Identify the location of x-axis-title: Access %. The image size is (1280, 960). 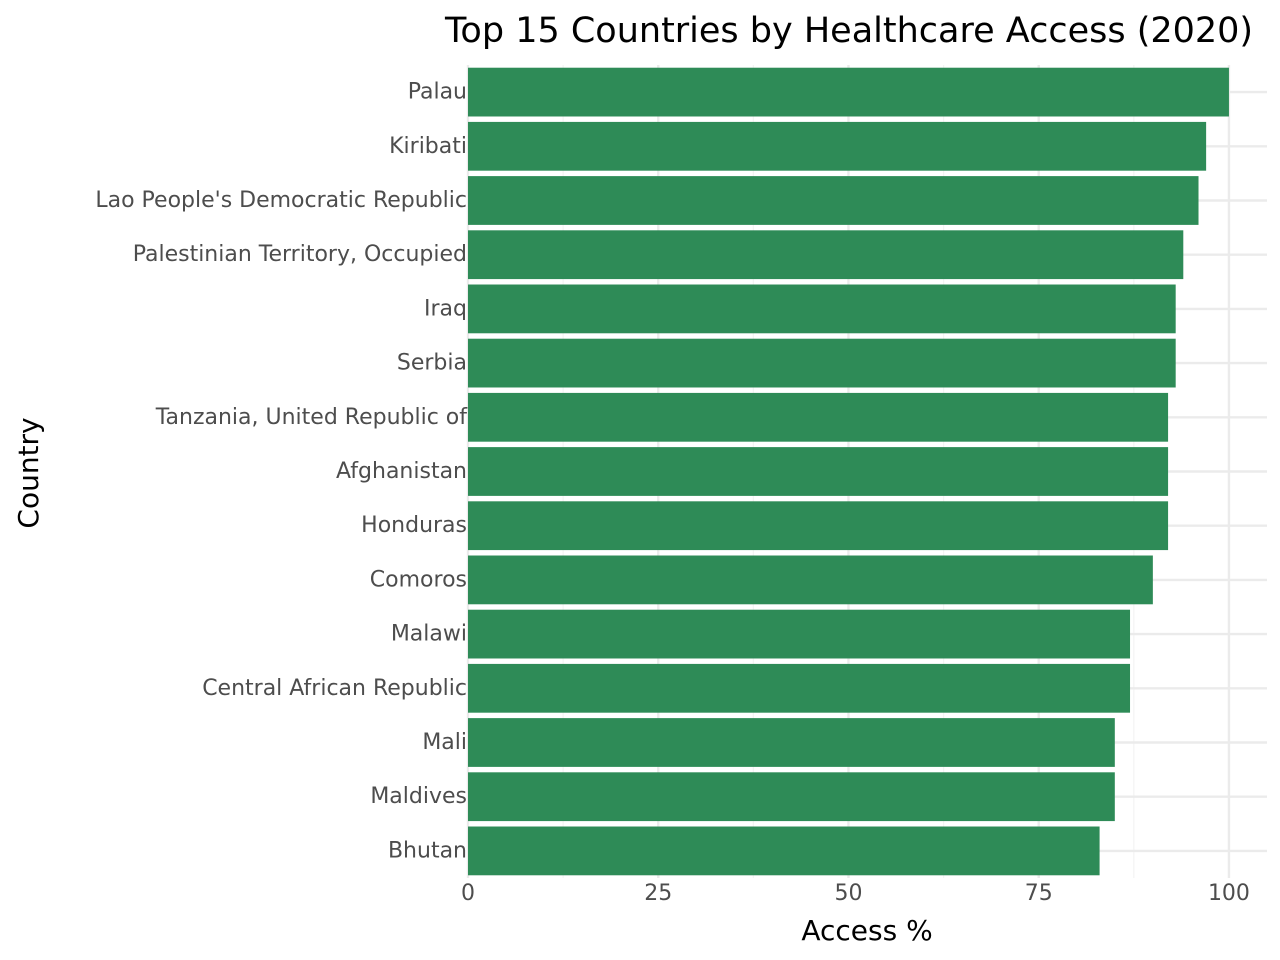
(866, 930).